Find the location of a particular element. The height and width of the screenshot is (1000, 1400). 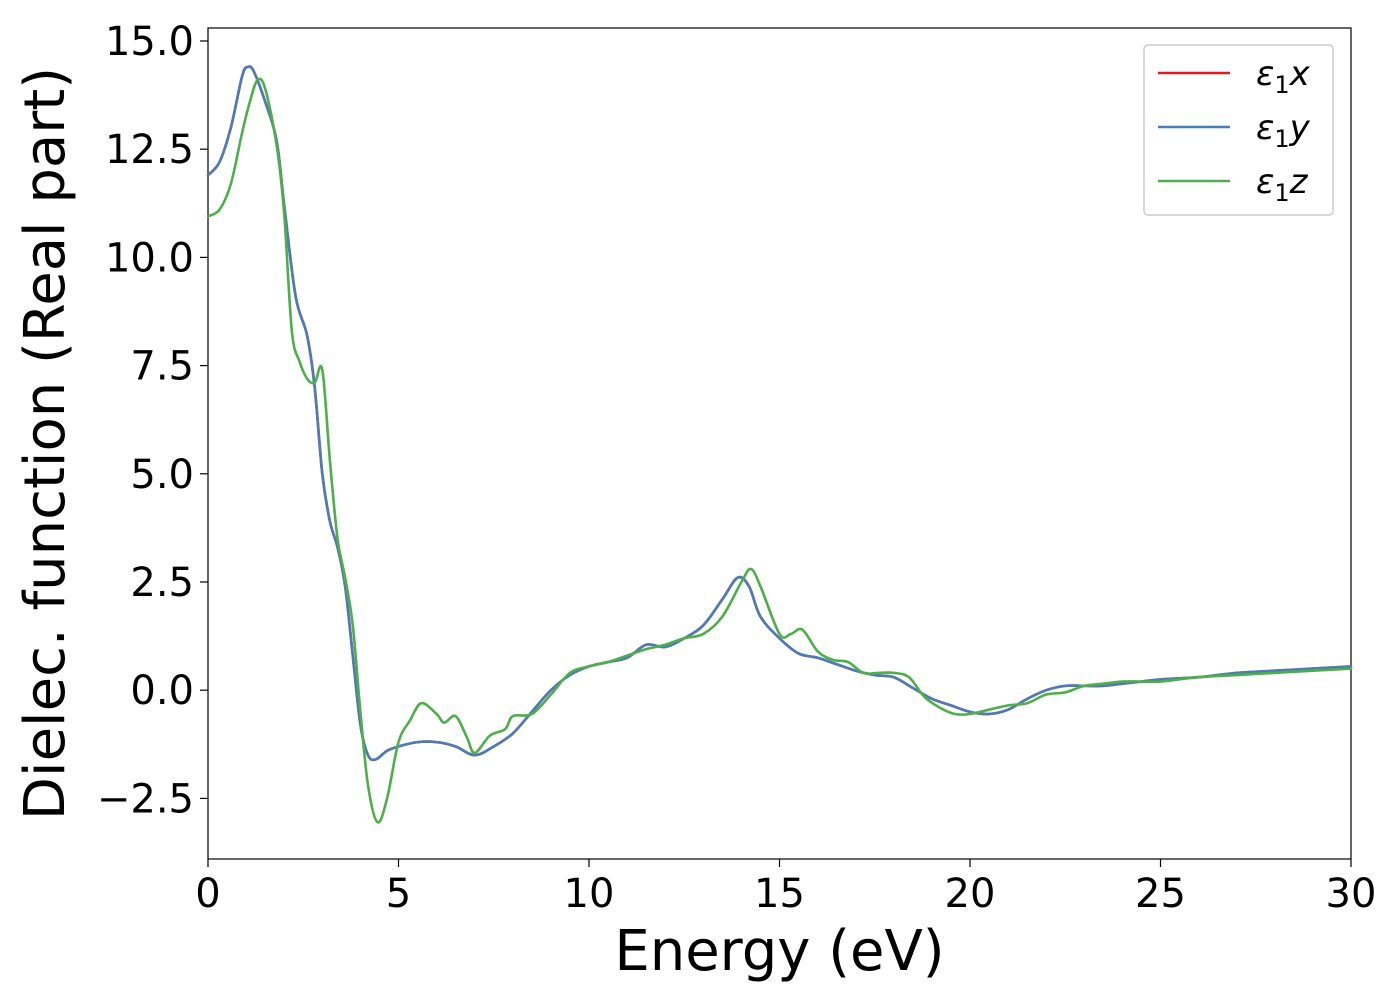

legend-box is located at coordinates (1238, 130).